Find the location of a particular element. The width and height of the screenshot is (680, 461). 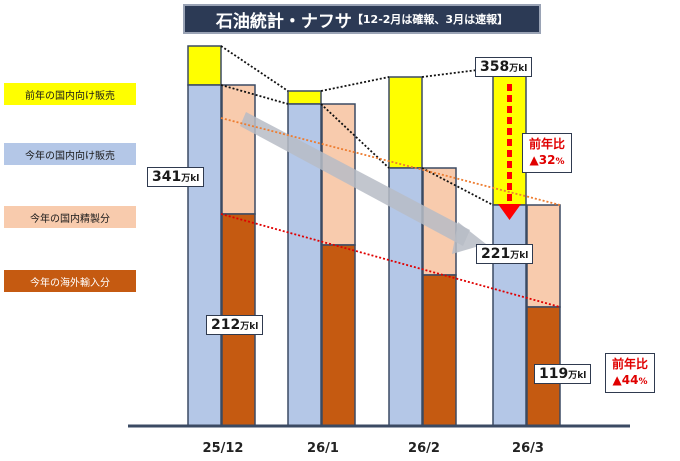

label-119: 119万kl is located at coordinates (563, 374).